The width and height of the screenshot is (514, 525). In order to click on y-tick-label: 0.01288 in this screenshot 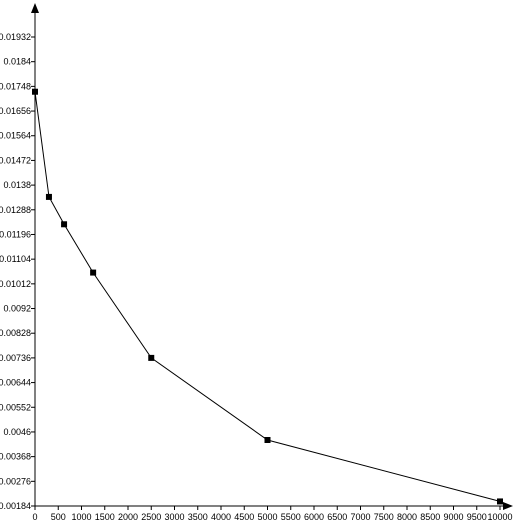, I will do `click(15, 210)`.